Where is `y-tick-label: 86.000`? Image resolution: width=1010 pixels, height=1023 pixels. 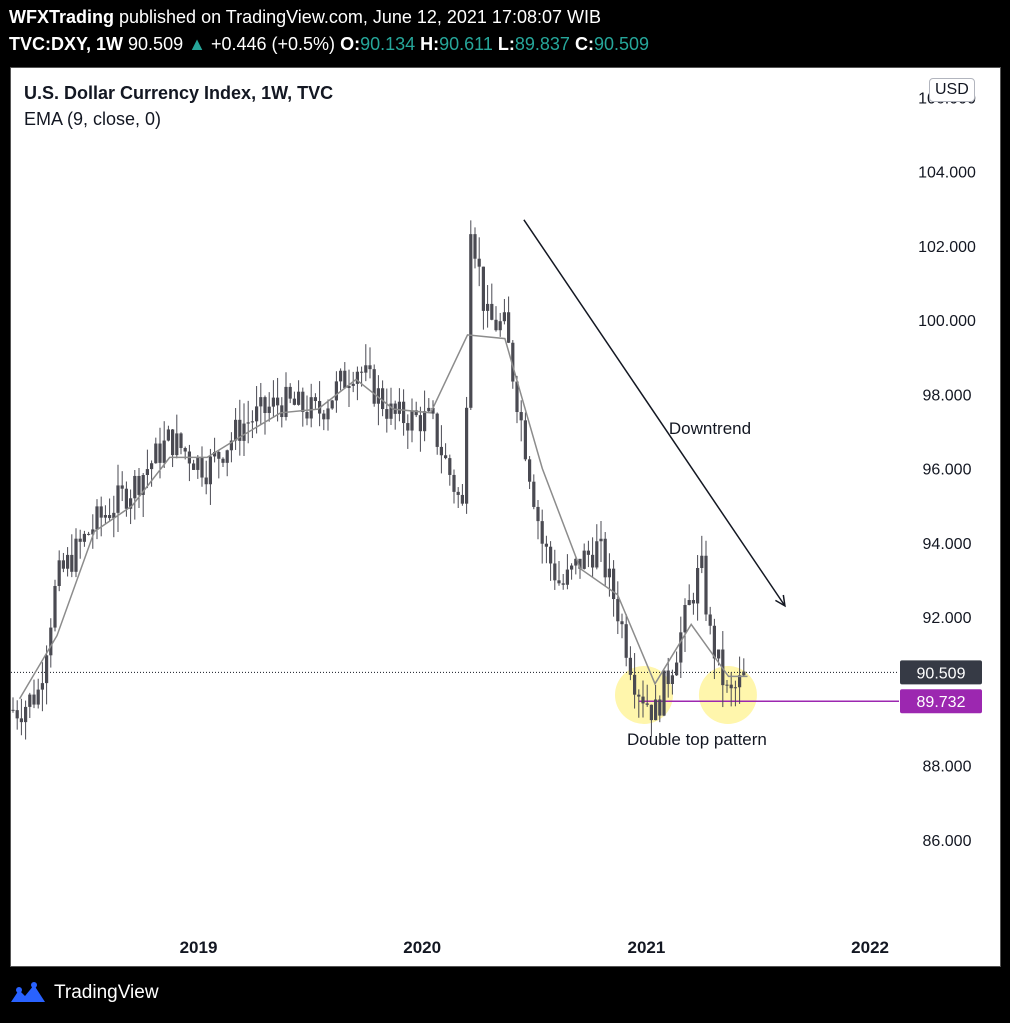
y-tick-label: 86.000 is located at coordinates (947, 841).